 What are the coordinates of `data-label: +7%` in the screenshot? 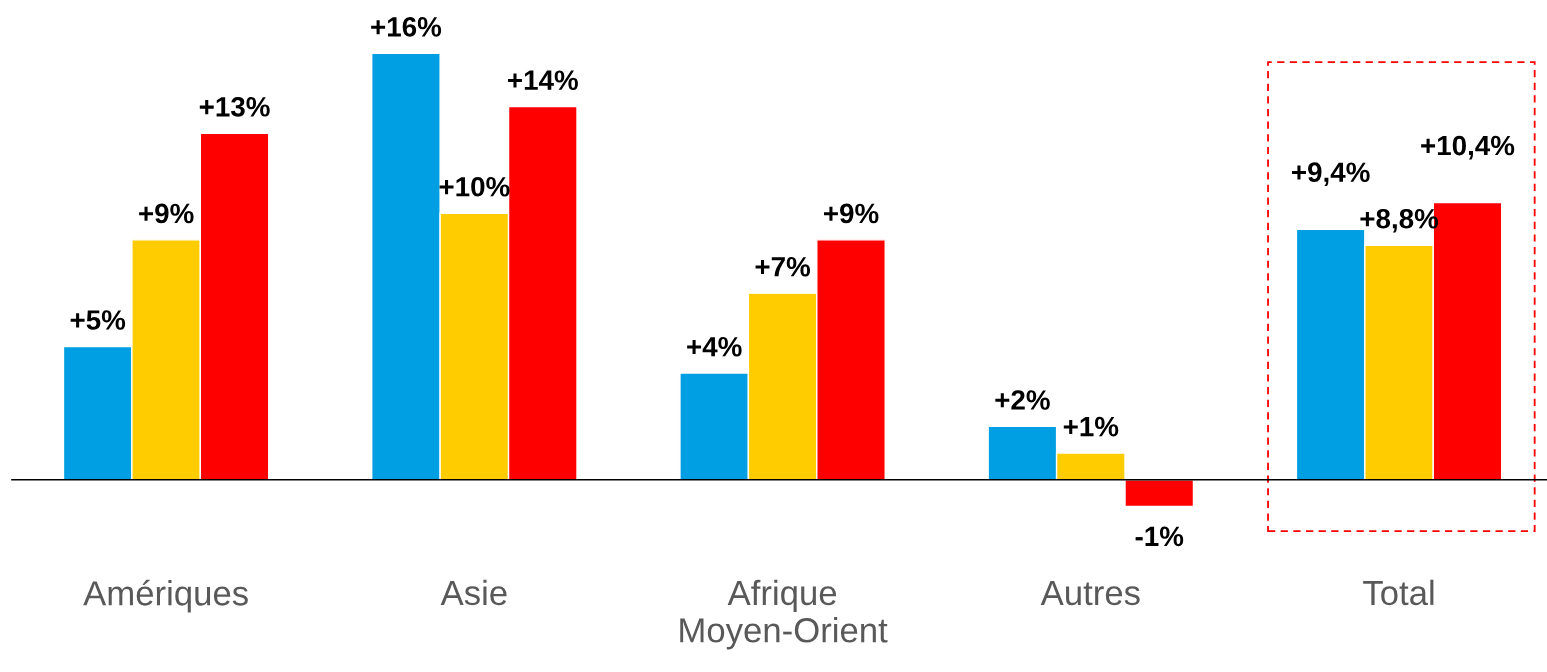 It's located at (783, 266).